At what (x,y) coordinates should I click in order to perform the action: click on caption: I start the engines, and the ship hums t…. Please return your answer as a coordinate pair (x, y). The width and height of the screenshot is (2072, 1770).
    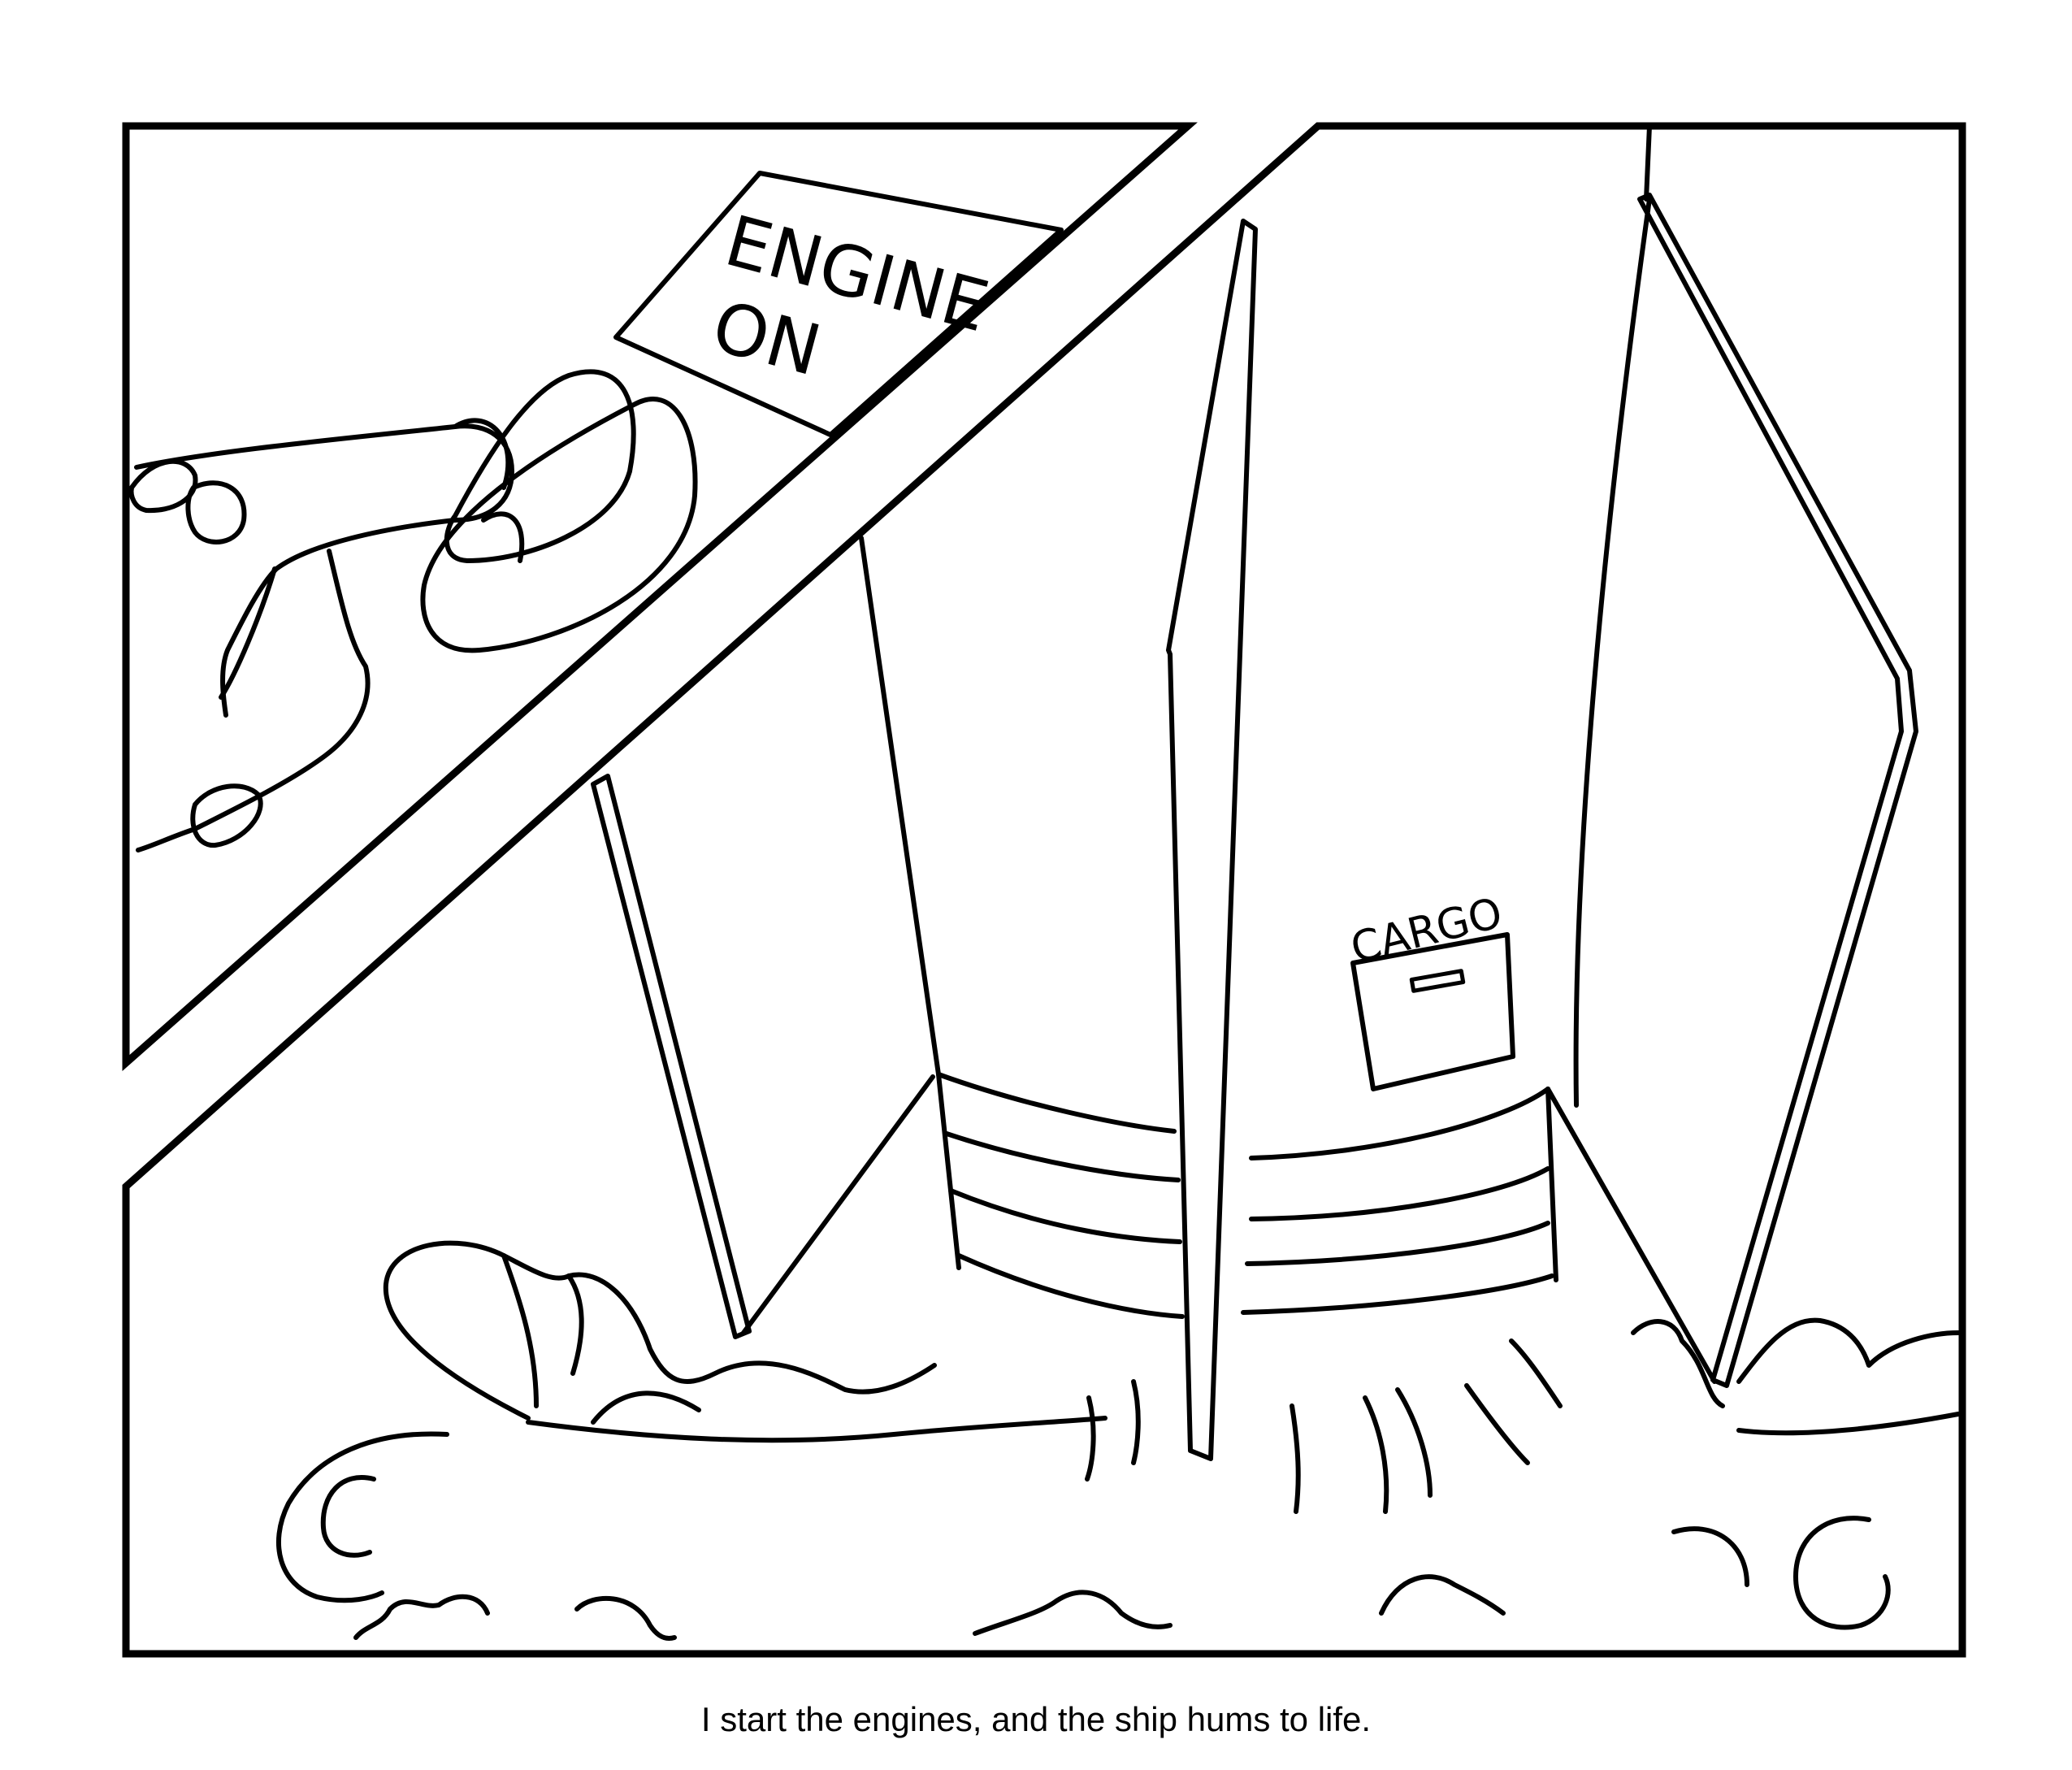
    Looking at the image, I should click on (1036, 1719).